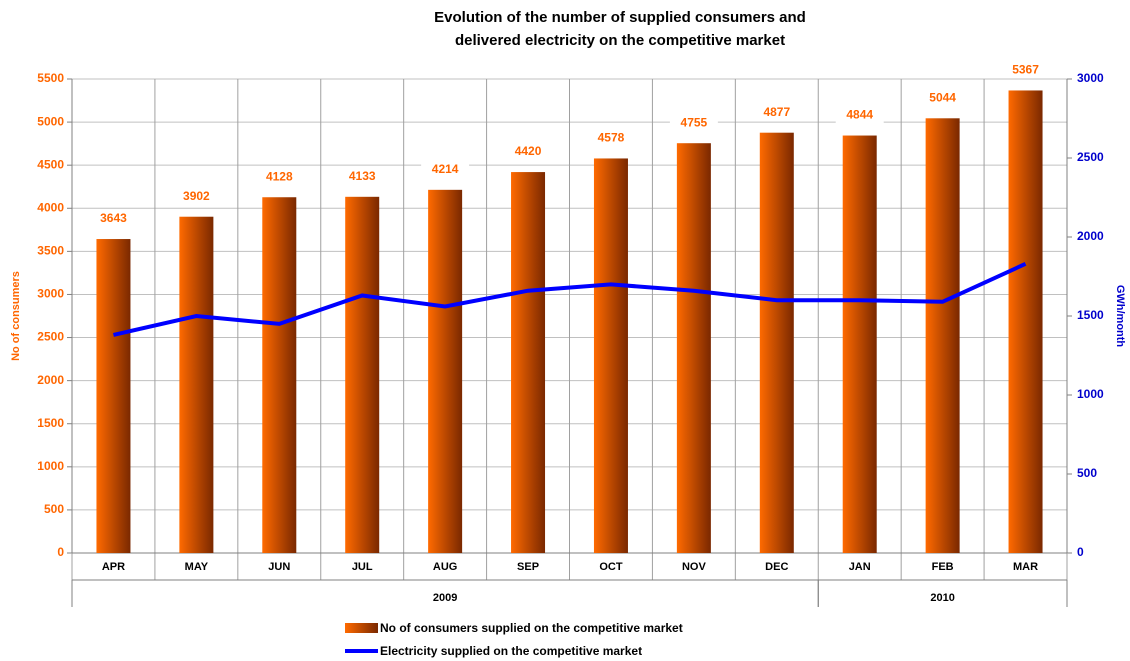 The width and height of the screenshot is (1130, 661). Describe the element at coordinates (16, 316) in the screenshot. I see `y-axis-title: No of consumers` at that location.